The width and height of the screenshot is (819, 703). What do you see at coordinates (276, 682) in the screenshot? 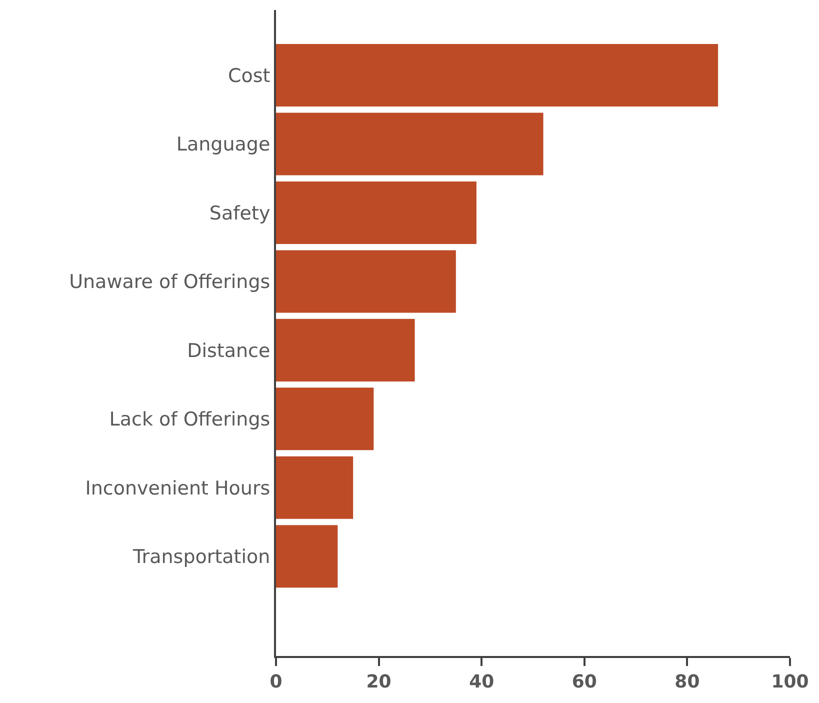
I see `x-tick-label: 0` at bounding box center [276, 682].